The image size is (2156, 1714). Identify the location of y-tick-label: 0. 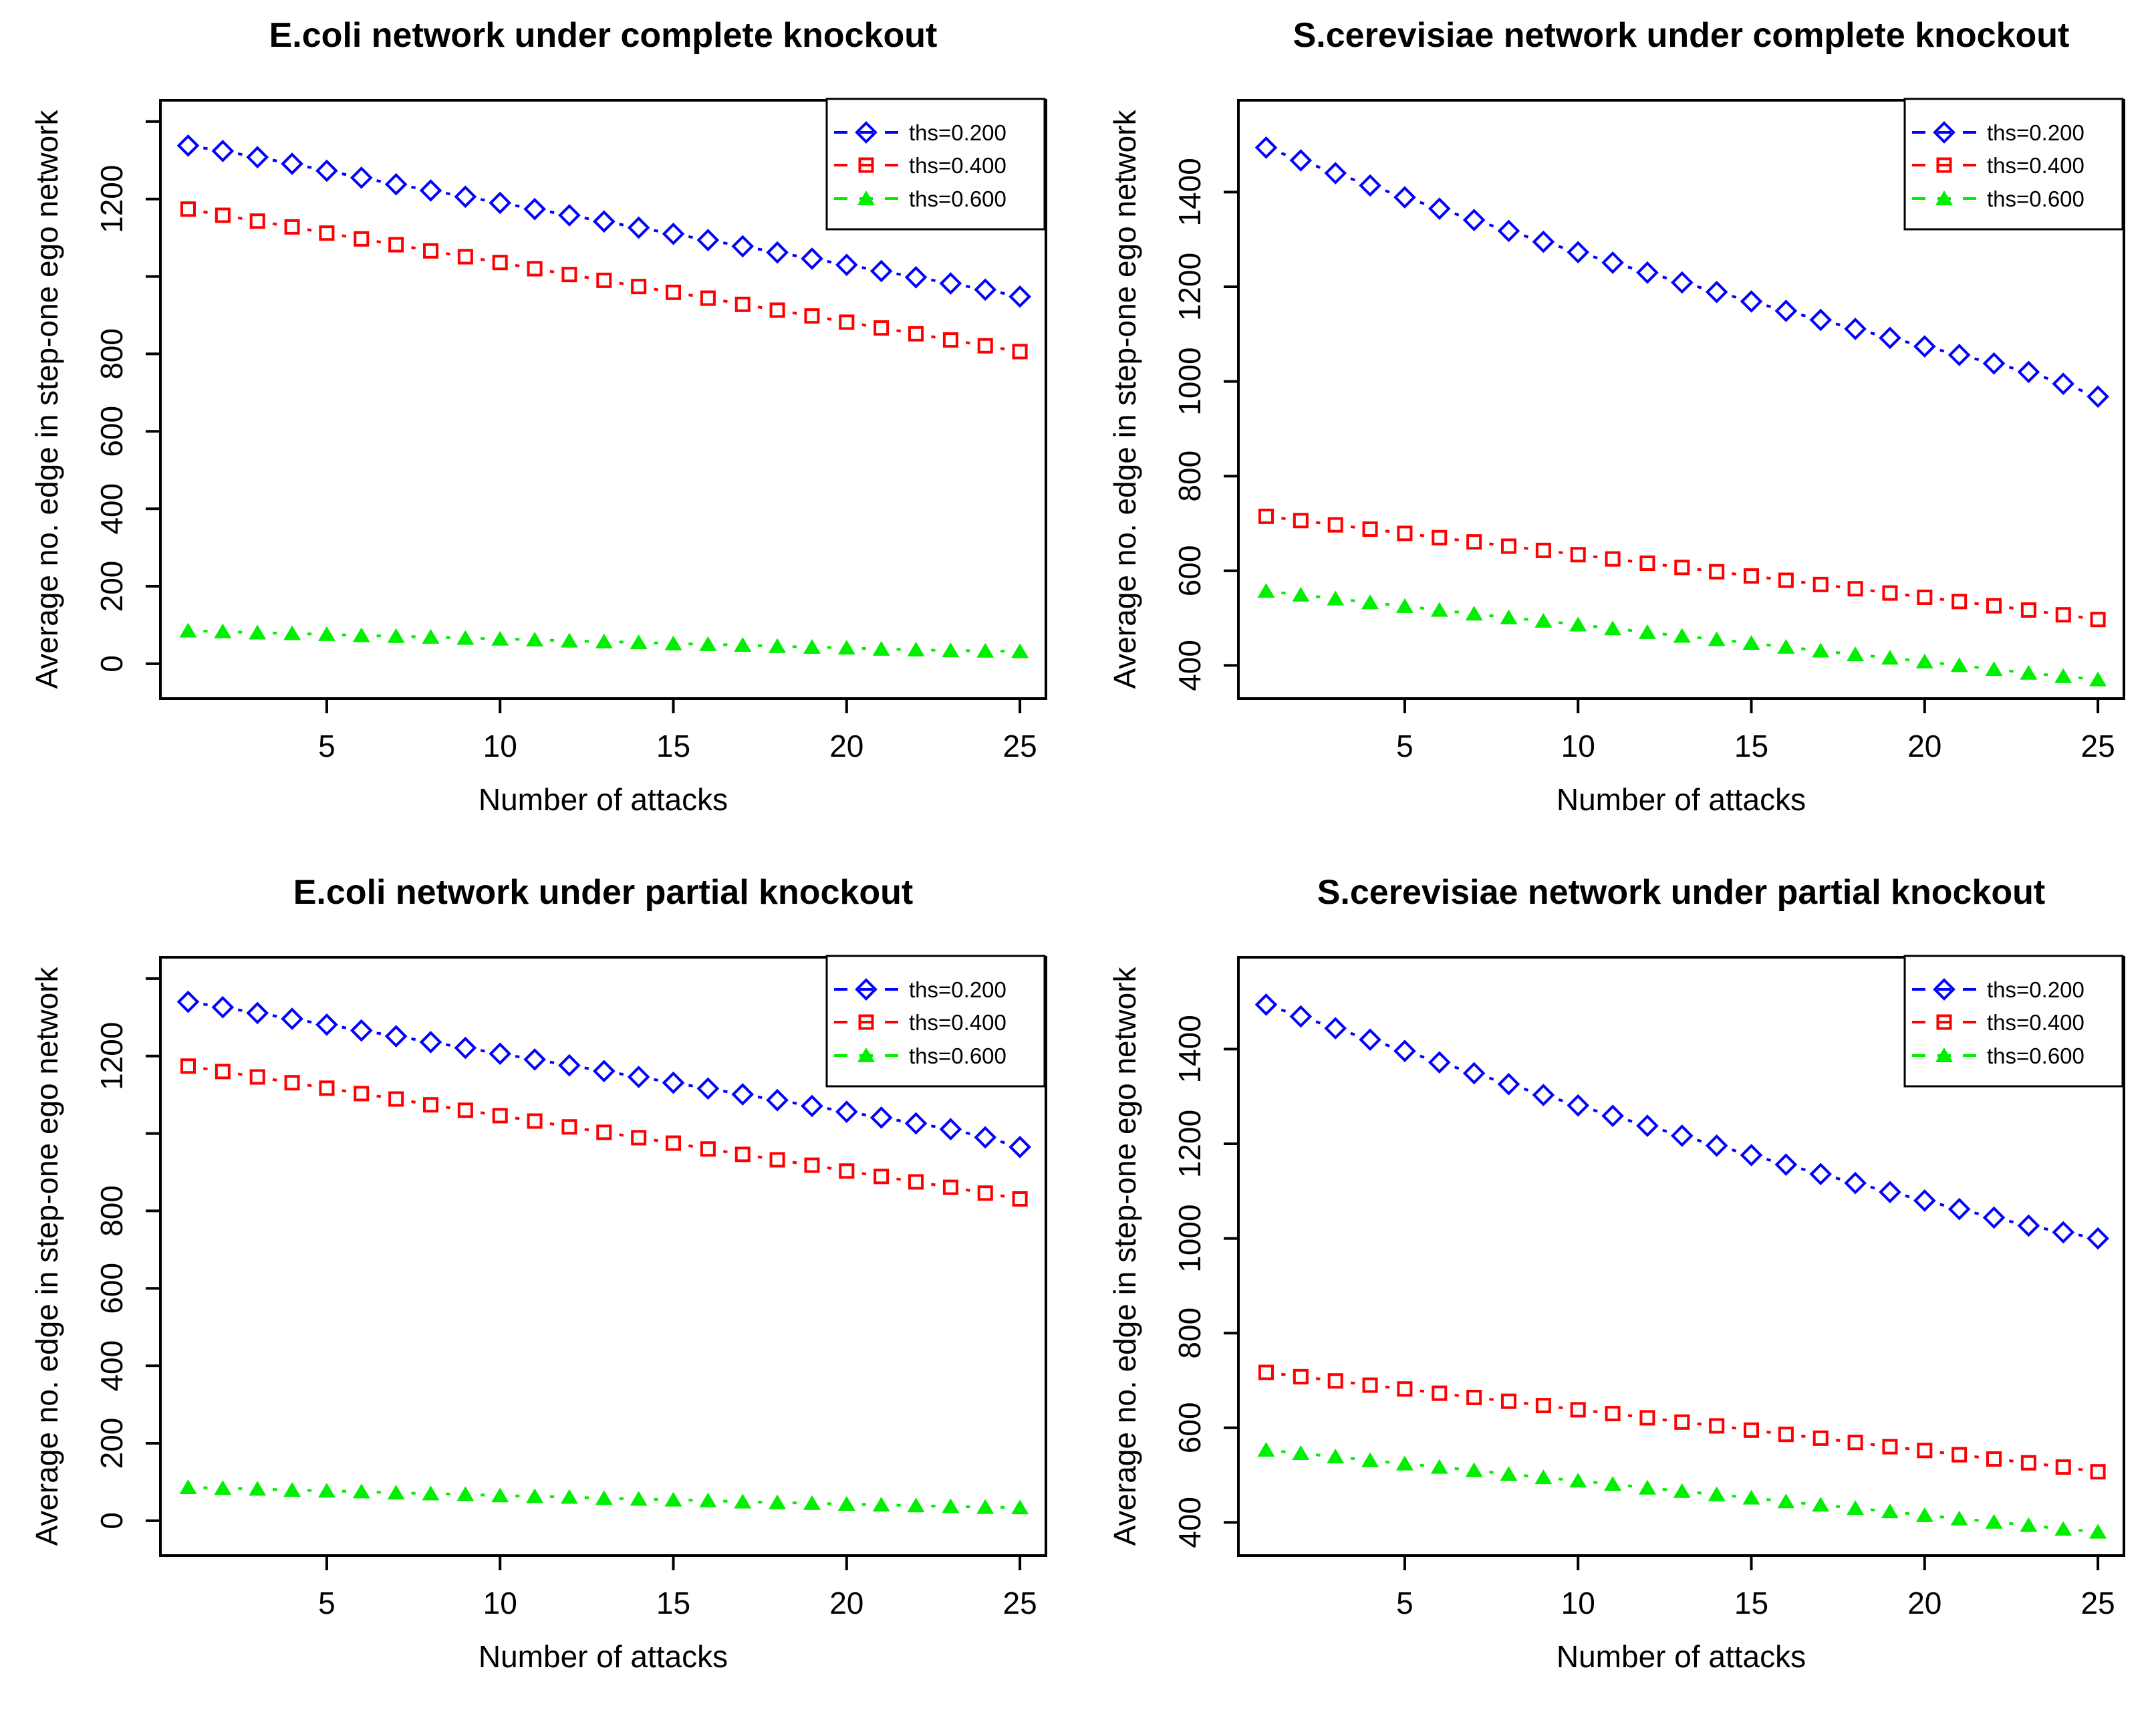
(111, 663).